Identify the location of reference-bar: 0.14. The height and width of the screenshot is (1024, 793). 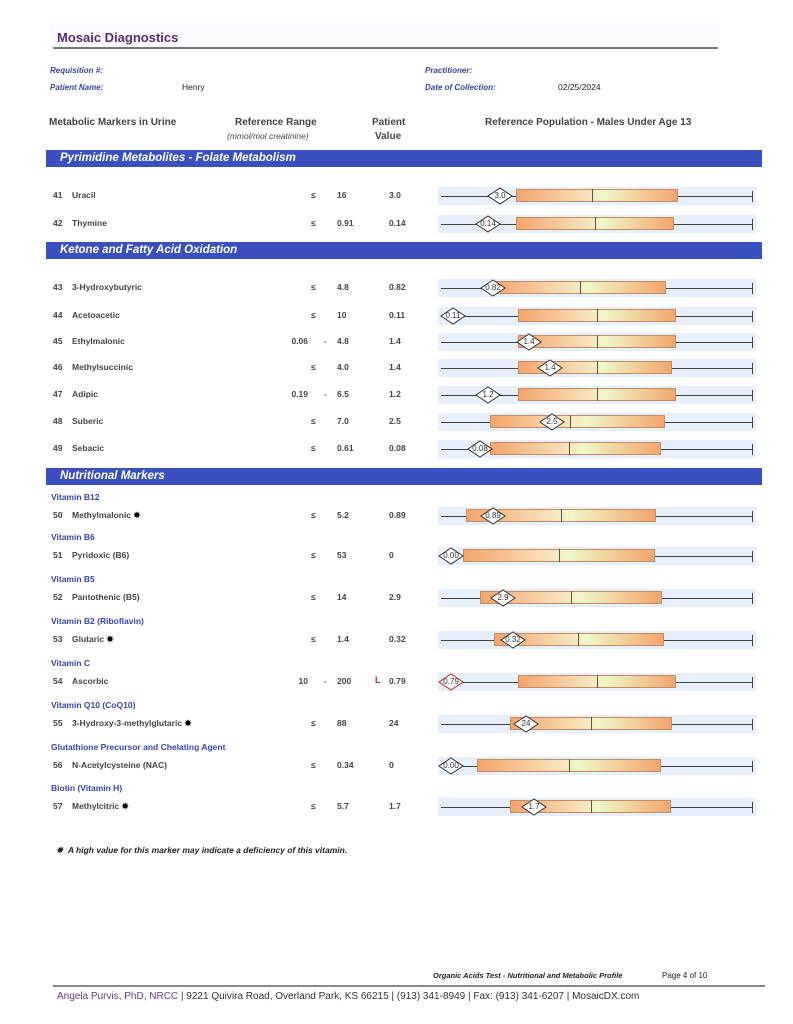
(597, 224).